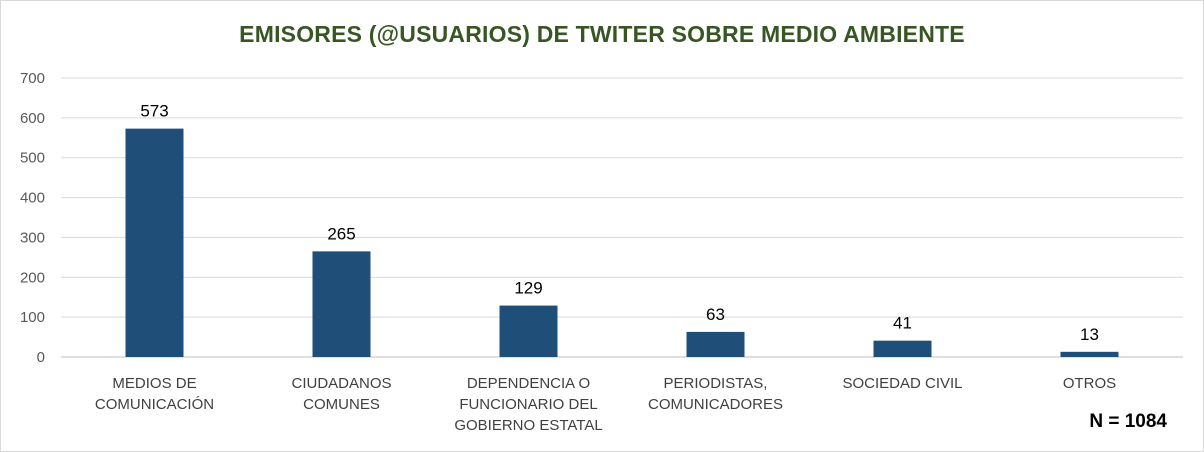  Describe the element at coordinates (32, 118) in the screenshot. I see `y-tick-label: 600` at that location.